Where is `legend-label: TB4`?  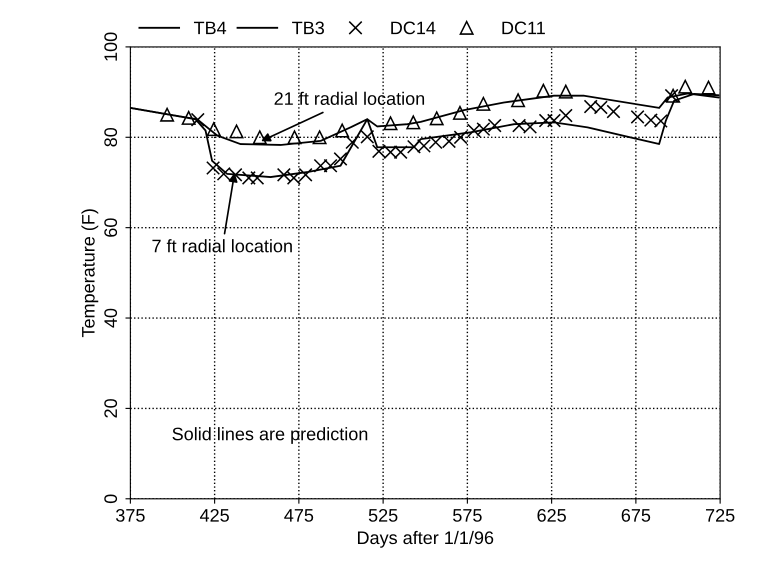 legend-label: TB4 is located at coordinates (210, 28).